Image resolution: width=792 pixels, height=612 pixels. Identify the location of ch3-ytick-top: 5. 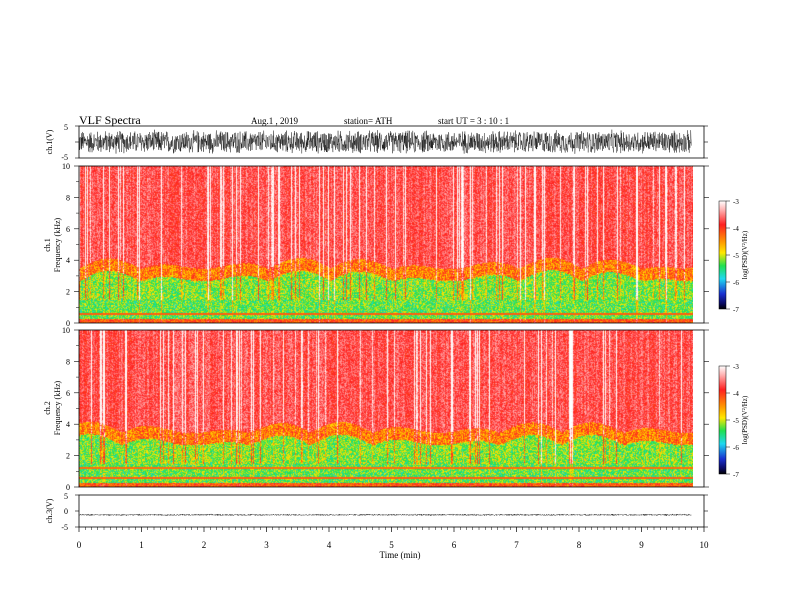
(66, 496).